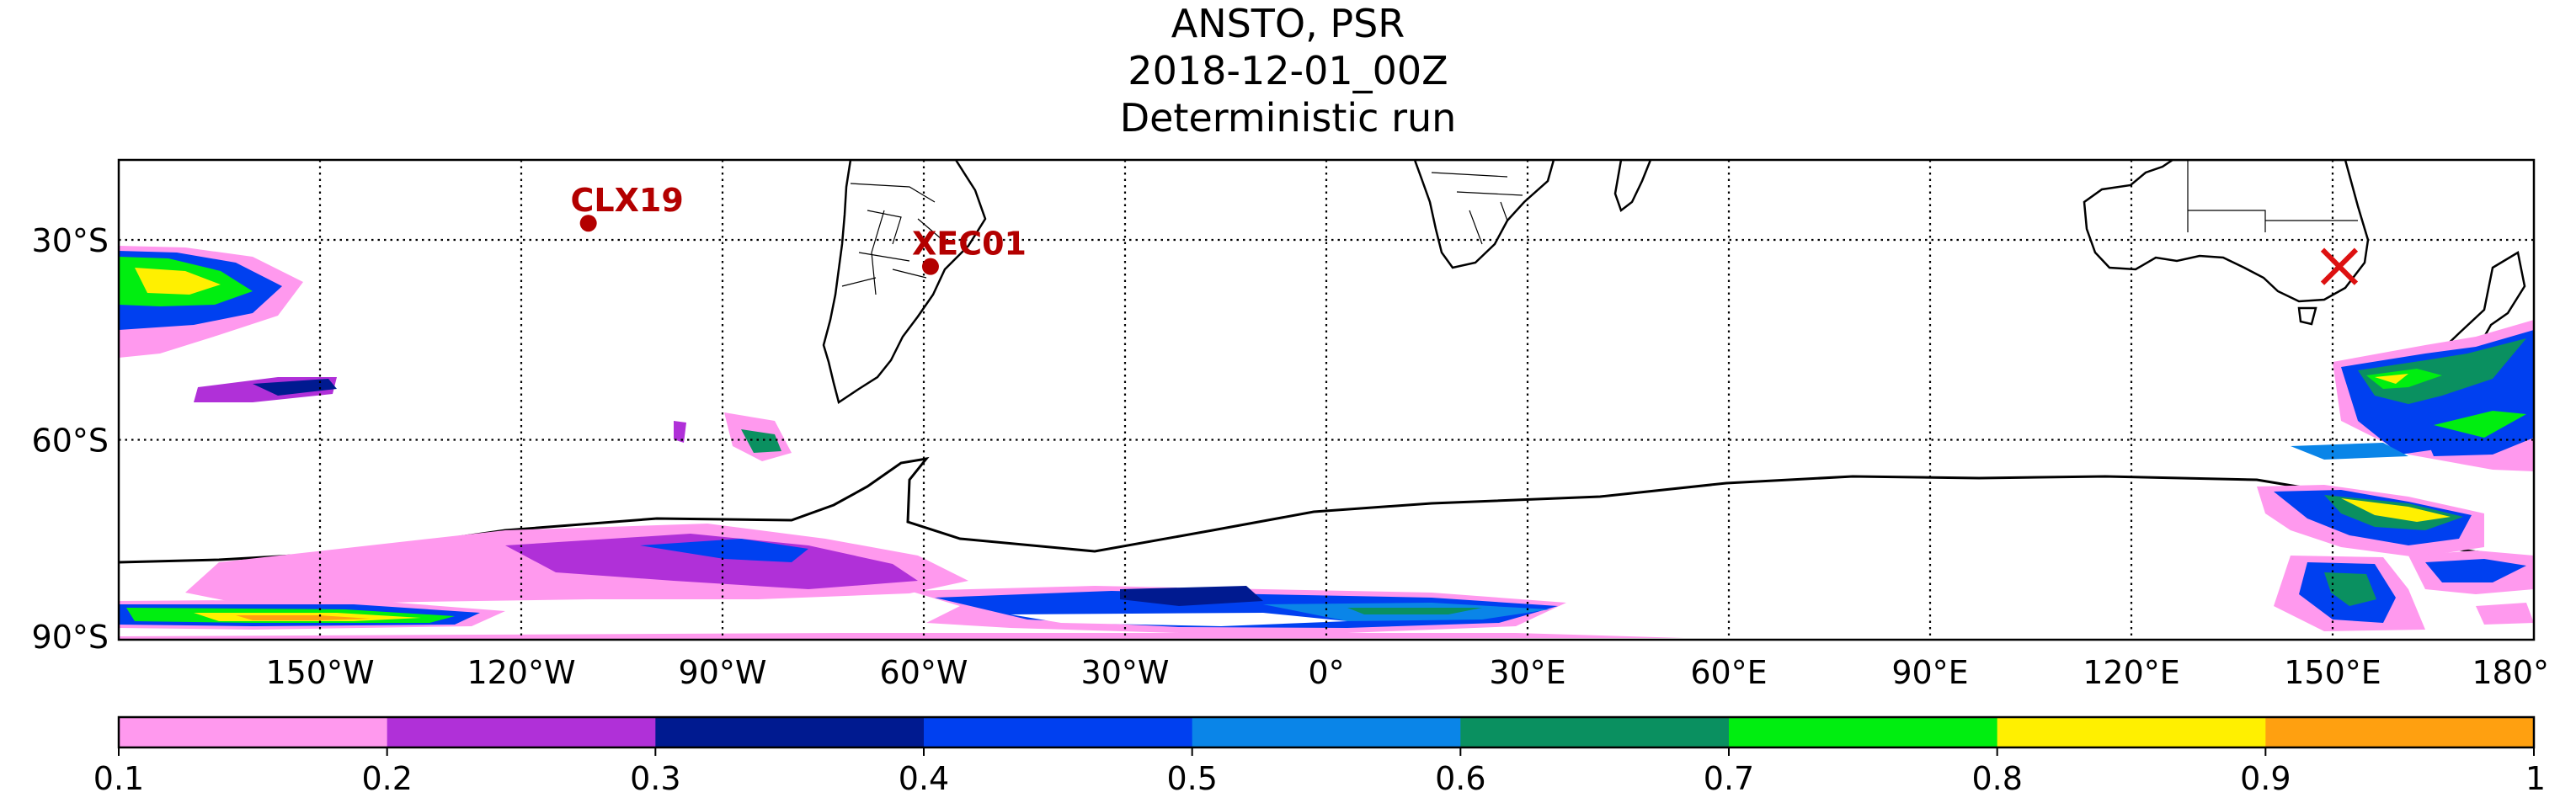 Image resolution: width=2576 pixels, height=803 pixels. I want to click on colorbar-tick-label: 0.7, so click(1729, 778).